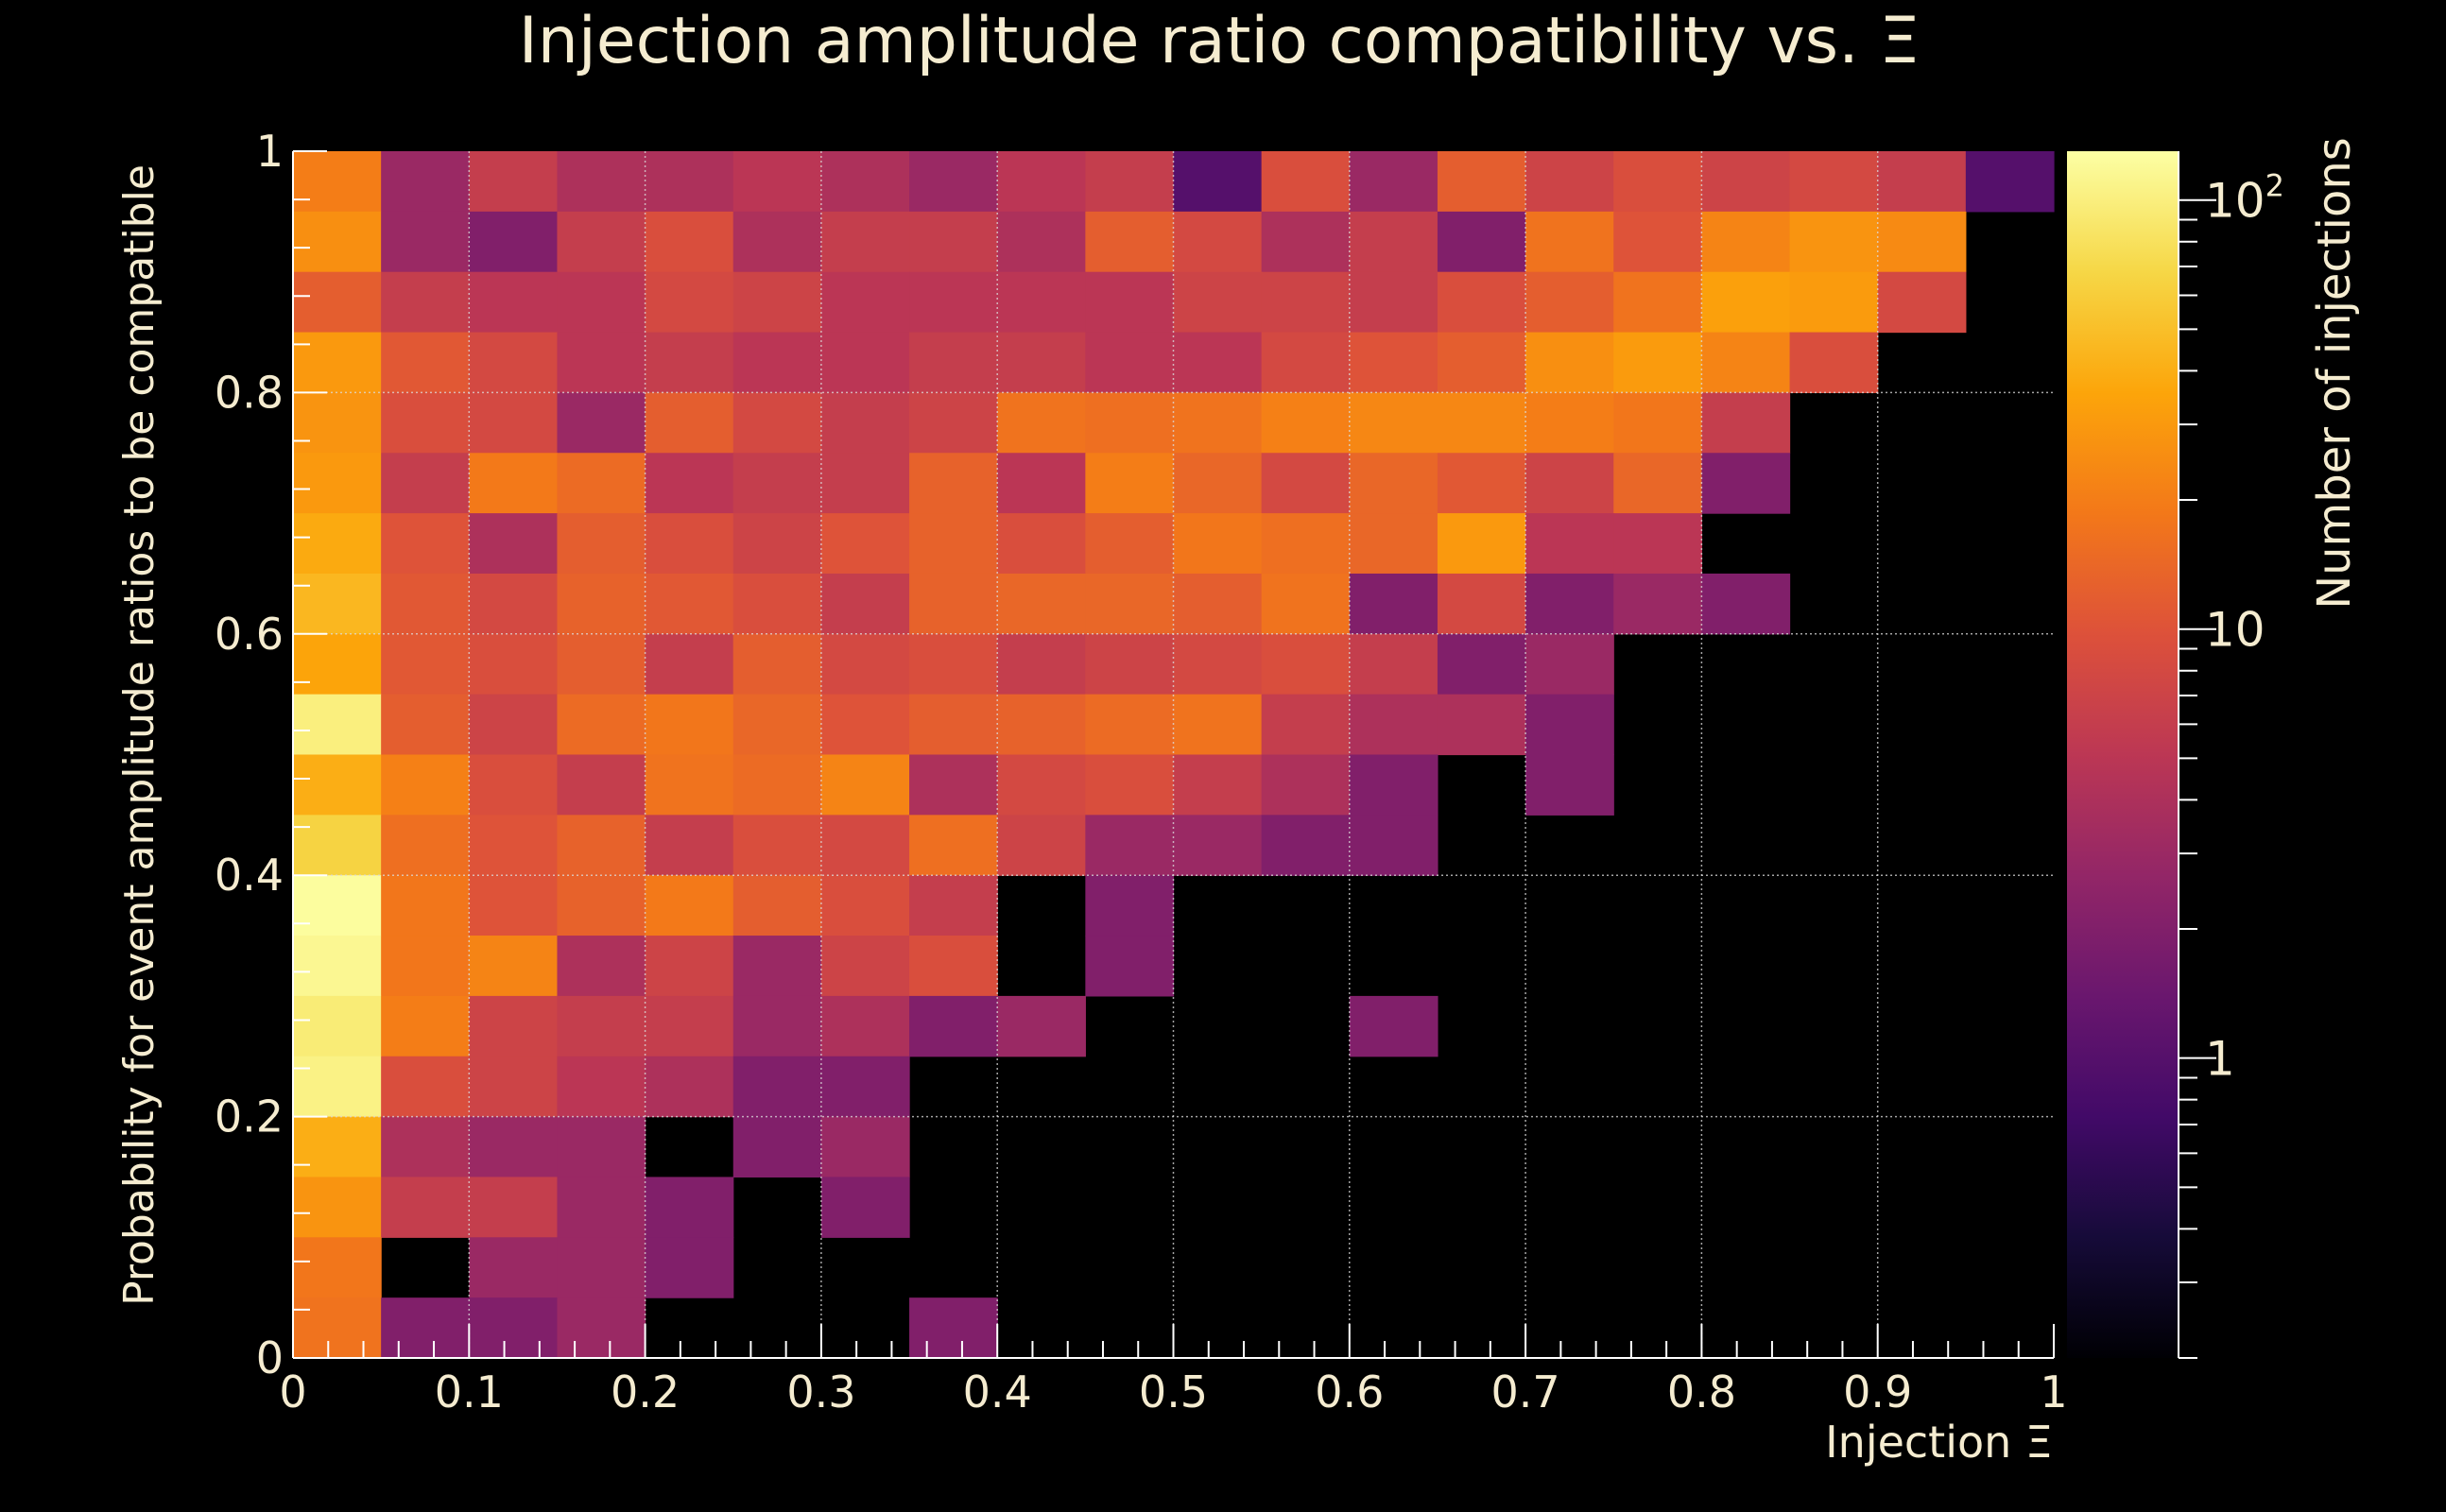 The width and height of the screenshot is (2446, 1512). Describe the element at coordinates (249, 634) in the screenshot. I see `y-tick-label: 0.6` at that location.